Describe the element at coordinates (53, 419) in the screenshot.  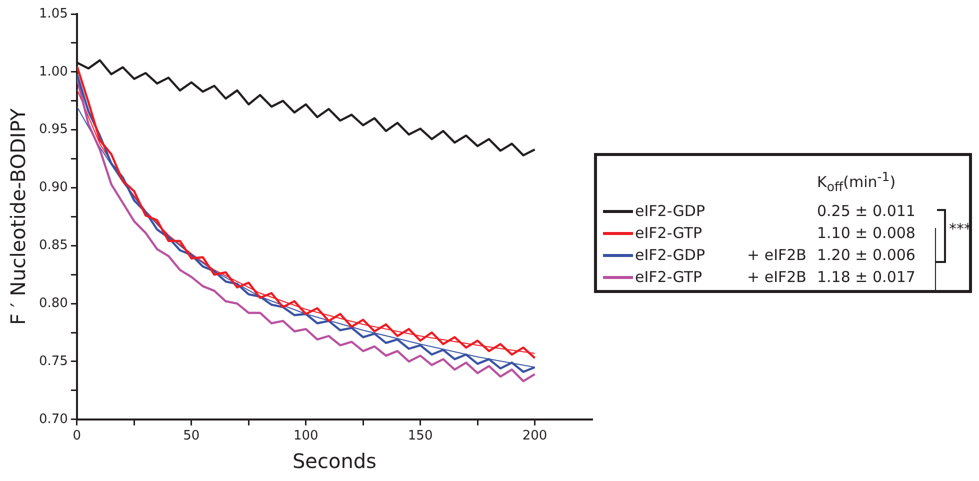
I see `y-tick-label: 0.70` at that location.